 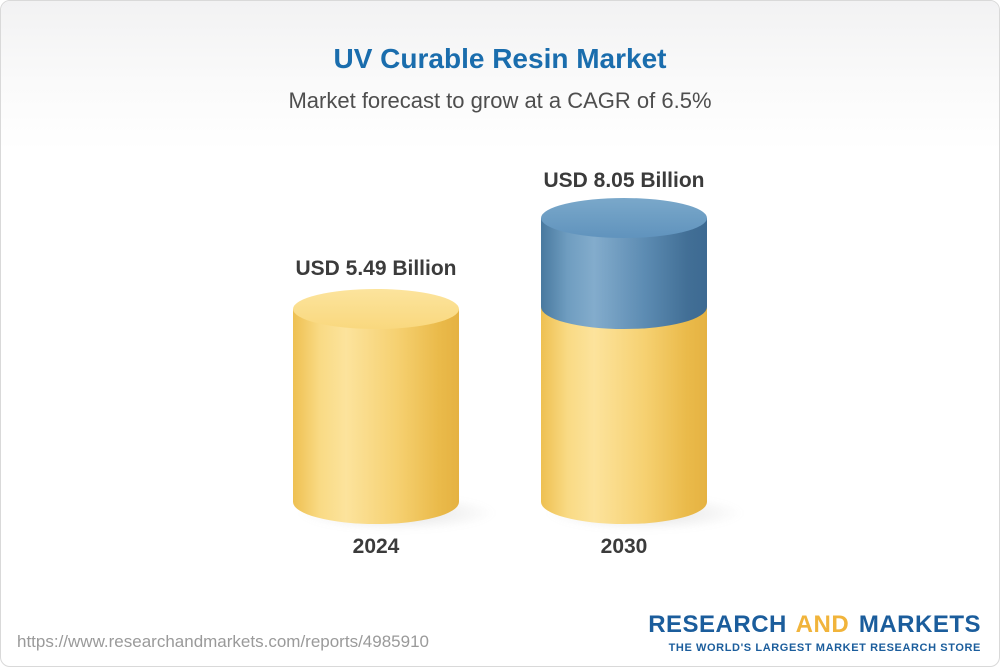 I want to click on bar-2030-cylinder, so click(x=645, y=365).